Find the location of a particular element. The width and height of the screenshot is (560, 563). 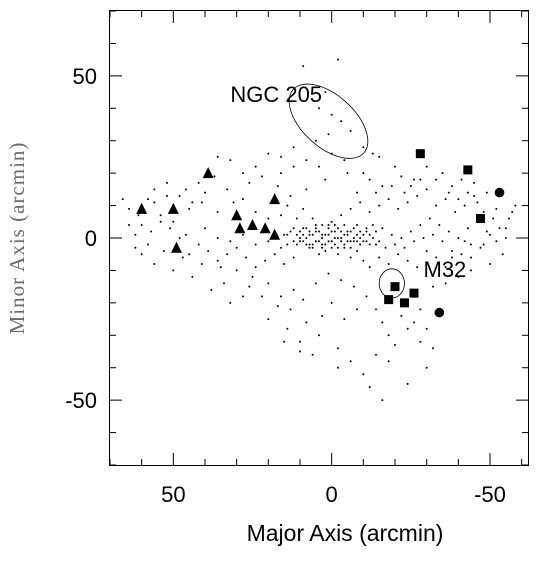

y-axis-title: Minor Axis (arcmin) is located at coordinates (17, 238).